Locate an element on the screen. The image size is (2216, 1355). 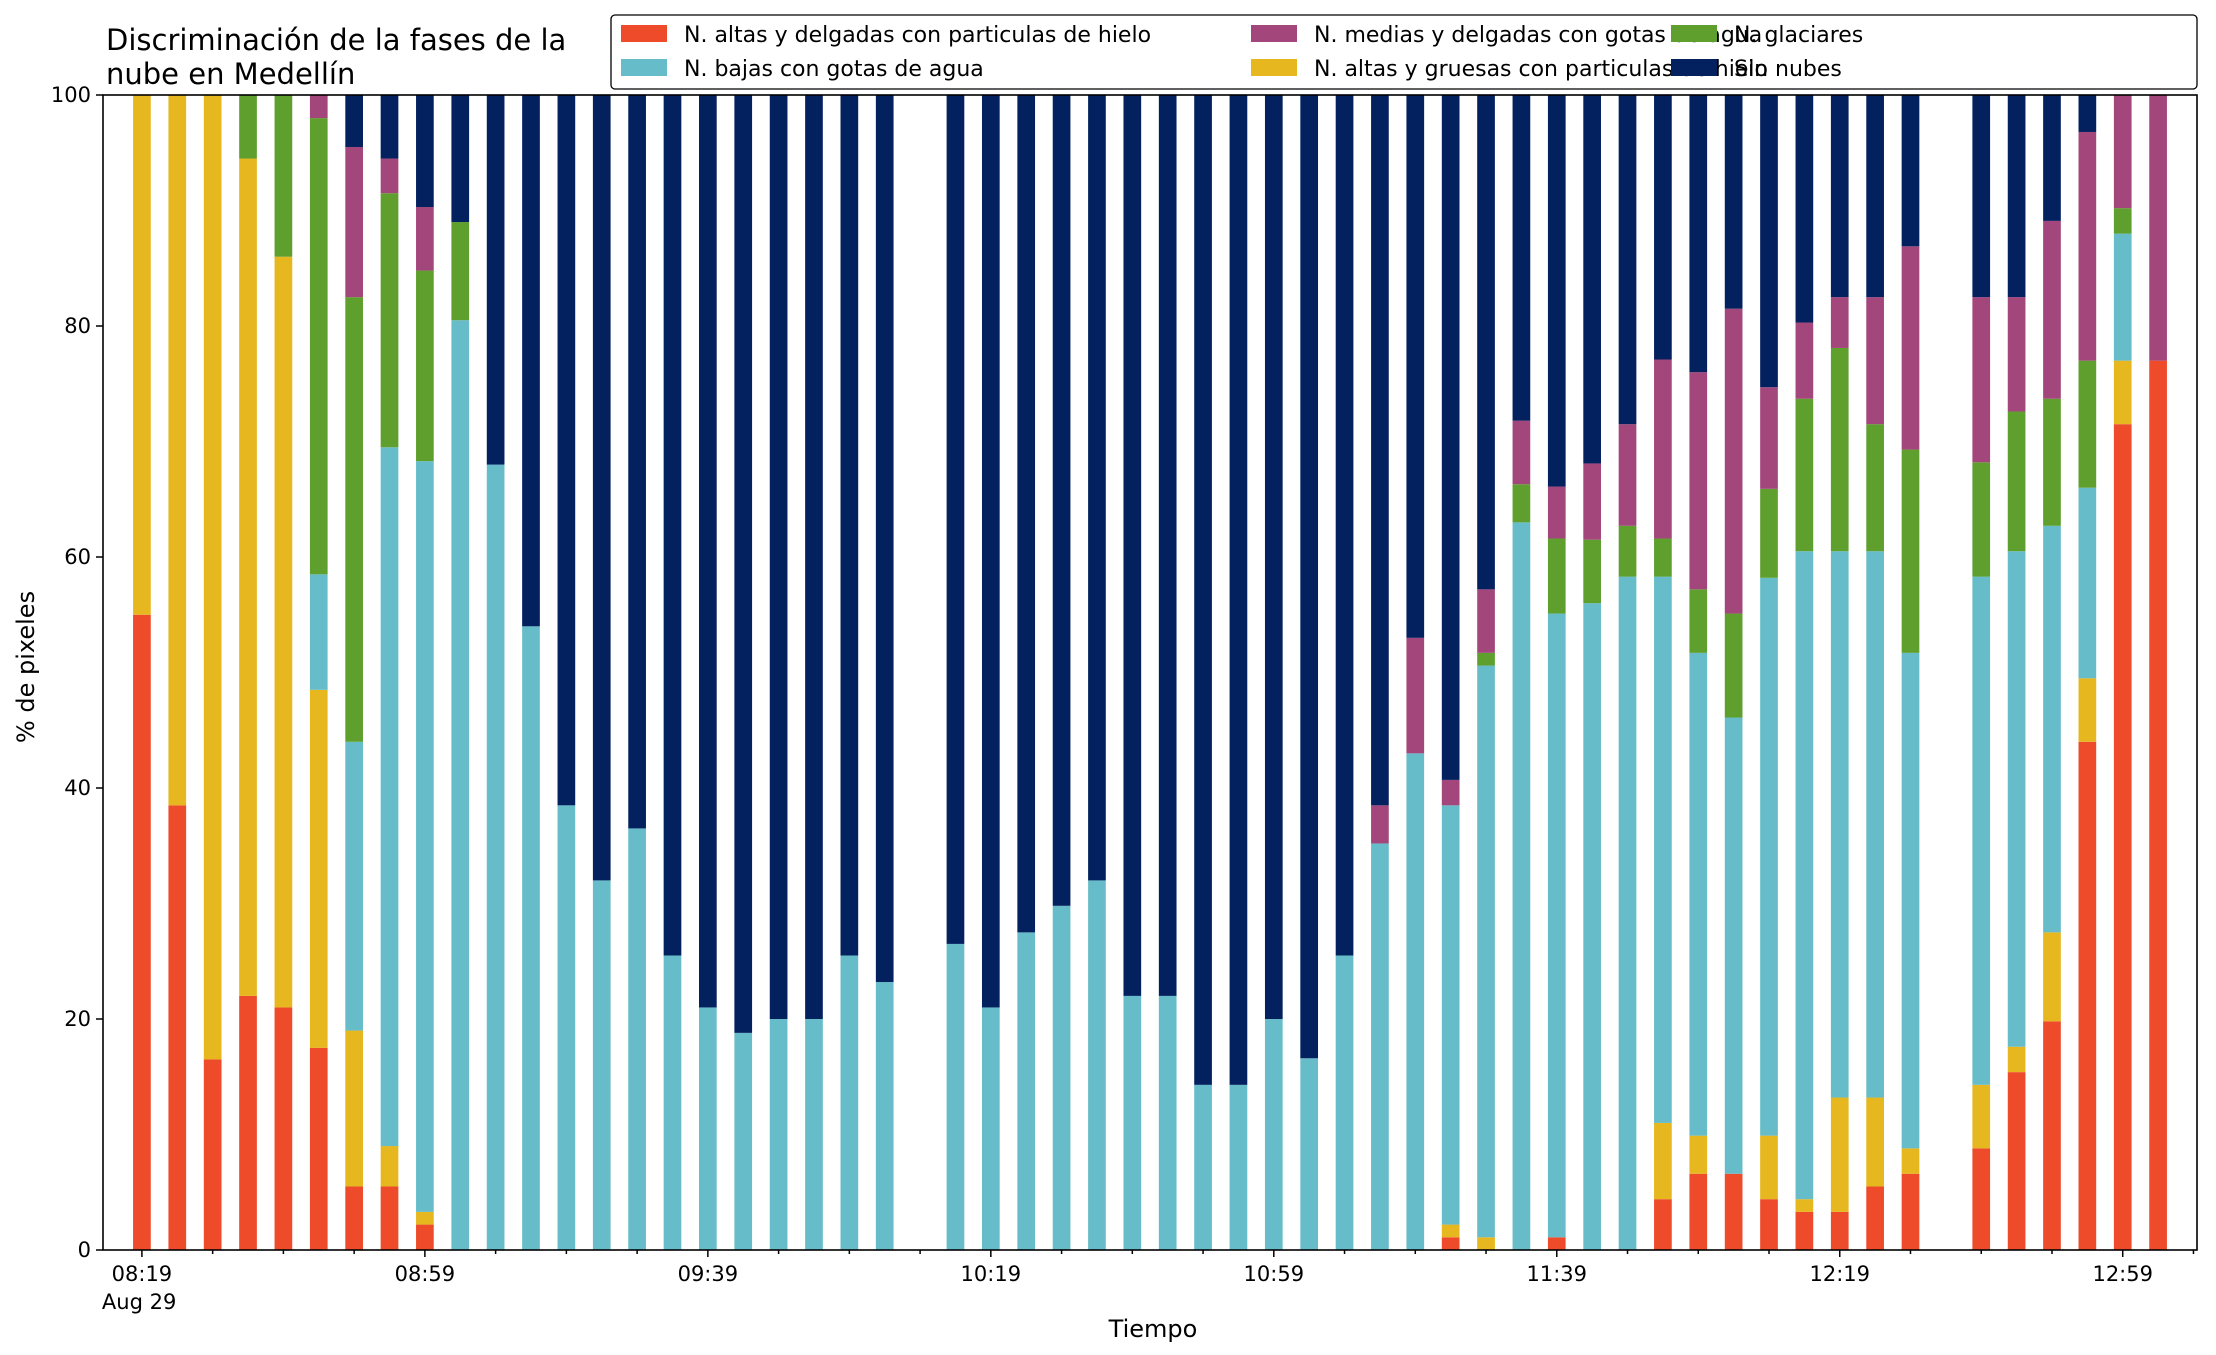
bar-segment-1134-s4 is located at coordinates (1521, 452).